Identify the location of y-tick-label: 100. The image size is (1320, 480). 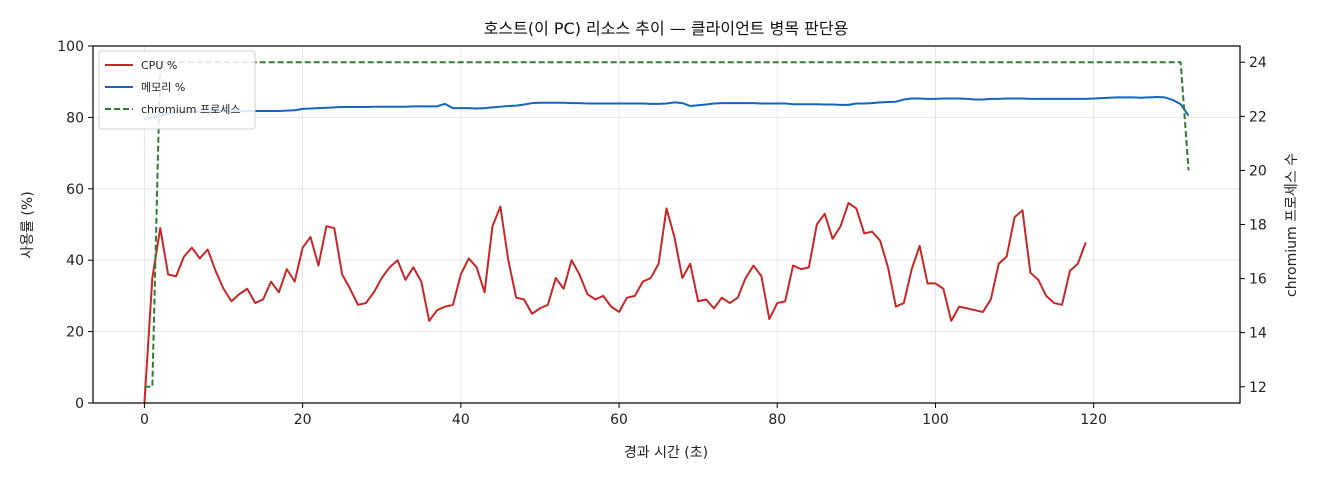
(70, 47).